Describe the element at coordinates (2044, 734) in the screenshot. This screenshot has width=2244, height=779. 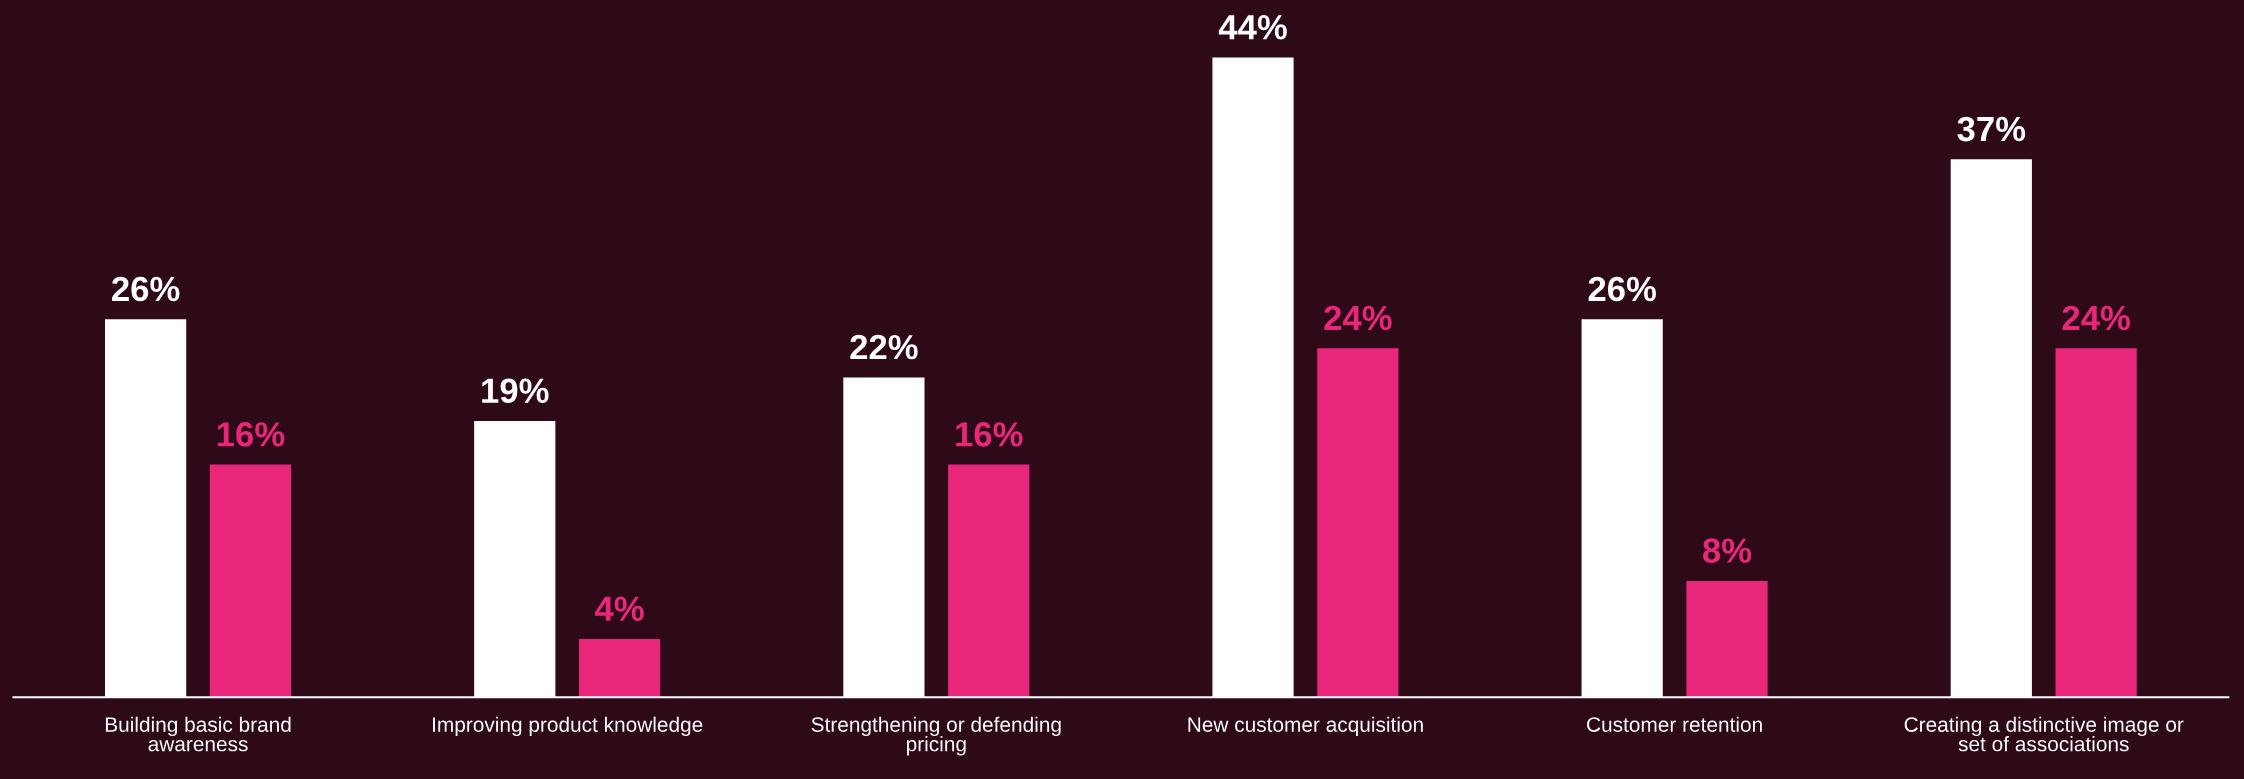
I see `x-tick-label: Creating a distinctive image or set of associations` at that location.